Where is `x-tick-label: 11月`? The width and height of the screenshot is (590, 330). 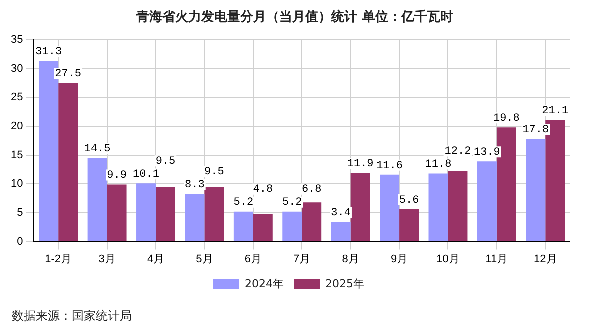 x-tick-label: 11月 is located at coordinates (497, 259).